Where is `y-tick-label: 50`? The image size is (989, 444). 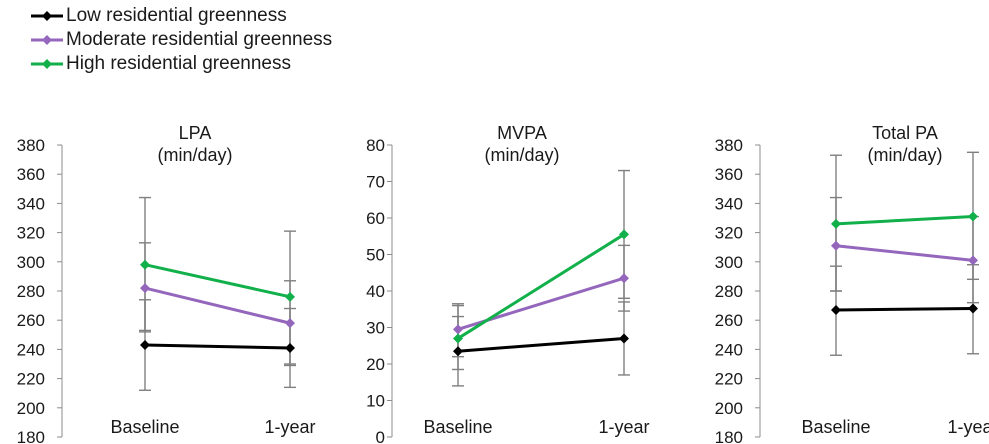 y-tick-label: 50 is located at coordinates (375, 255).